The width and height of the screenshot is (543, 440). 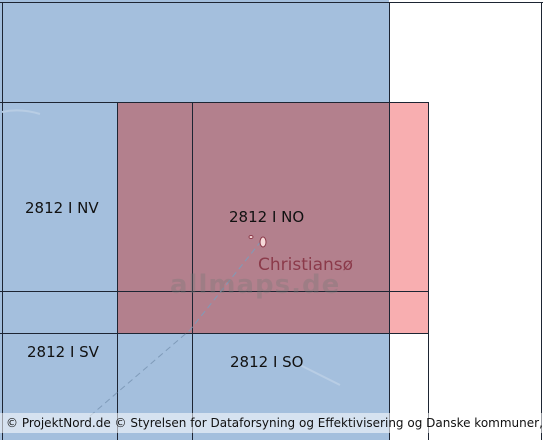 What do you see at coordinates (255, 285) in the screenshot?
I see `watermark-text: allmaps.de` at bounding box center [255, 285].